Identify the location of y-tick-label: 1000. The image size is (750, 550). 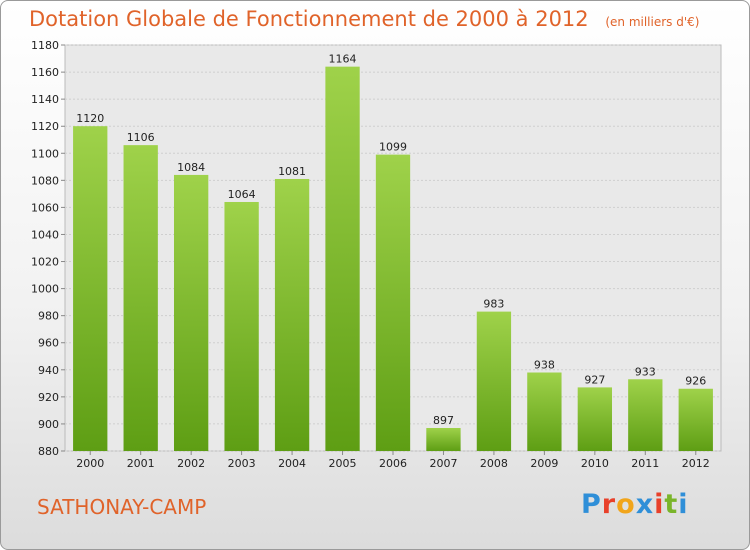
(45, 289).